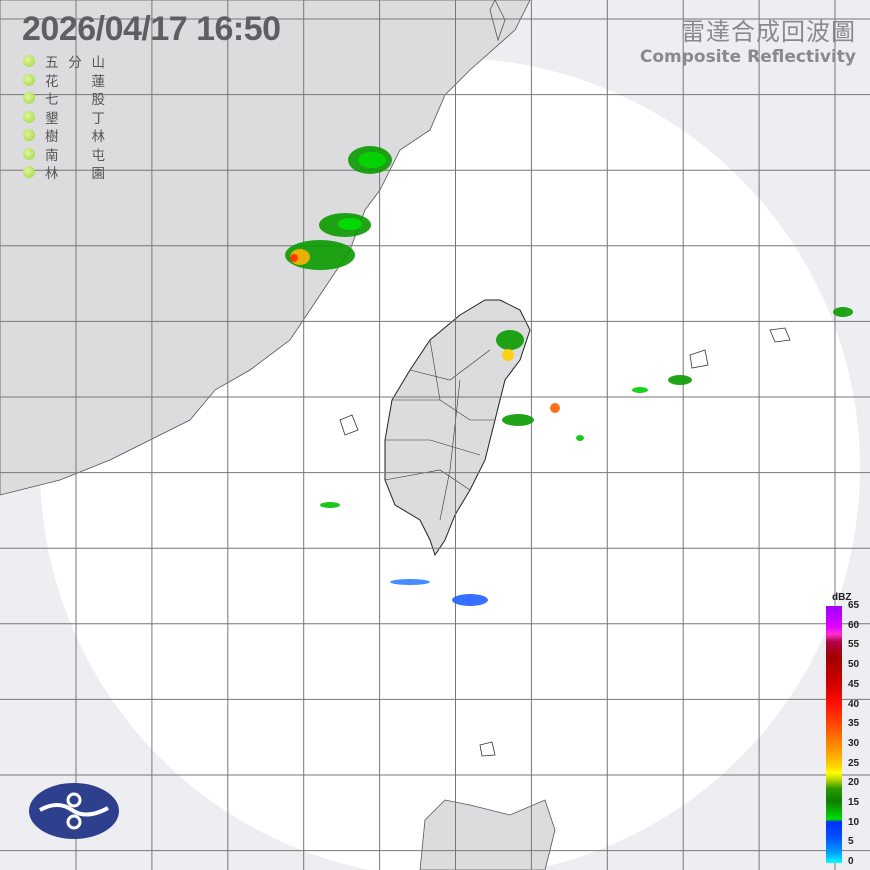 This screenshot has width=870, height=870. I want to click on station-name: 墾丁, so click(75, 118).